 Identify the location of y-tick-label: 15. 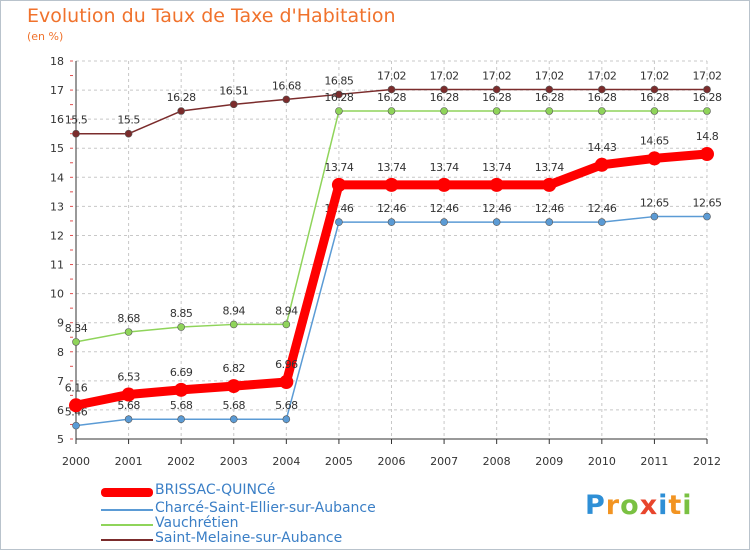
(57, 148).